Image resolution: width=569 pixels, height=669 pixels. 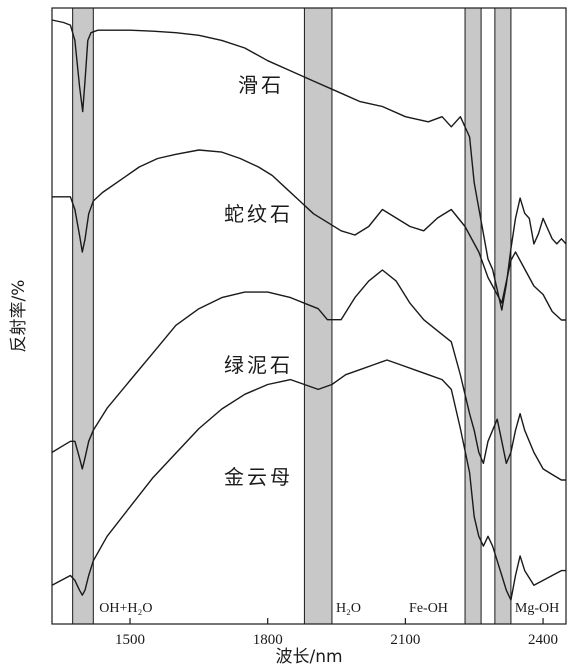 What do you see at coordinates (130, 640) in the screenshot?
I see `x-tick-label-1: 1500` at bounding box center [130, 640].